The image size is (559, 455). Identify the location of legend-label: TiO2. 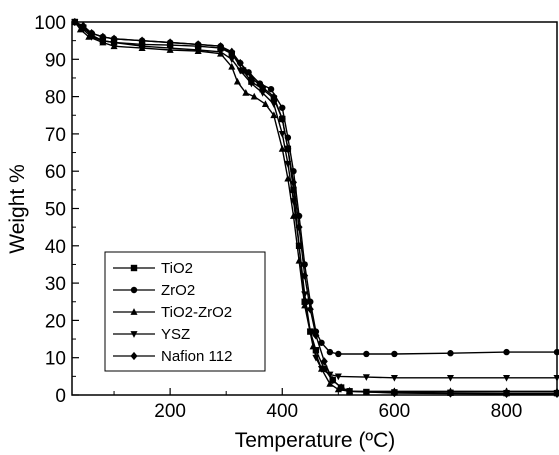
(177, 268).